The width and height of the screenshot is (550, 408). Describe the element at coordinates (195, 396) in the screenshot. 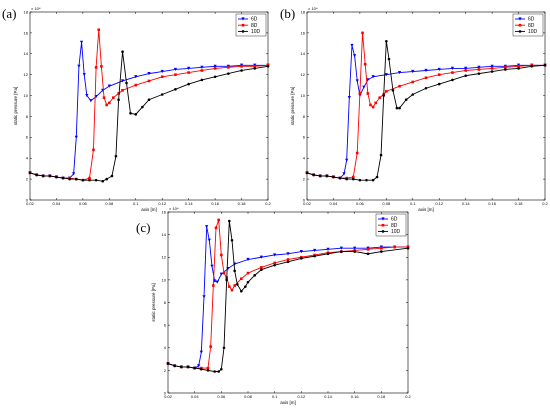

I see `x-tick-label: 0.04` at that location.